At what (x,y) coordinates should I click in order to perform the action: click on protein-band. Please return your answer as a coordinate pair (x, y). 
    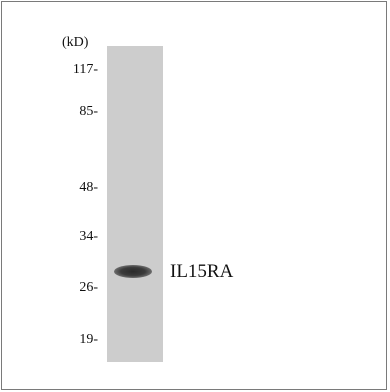
    Looking at the image, I should click on (133, 271).